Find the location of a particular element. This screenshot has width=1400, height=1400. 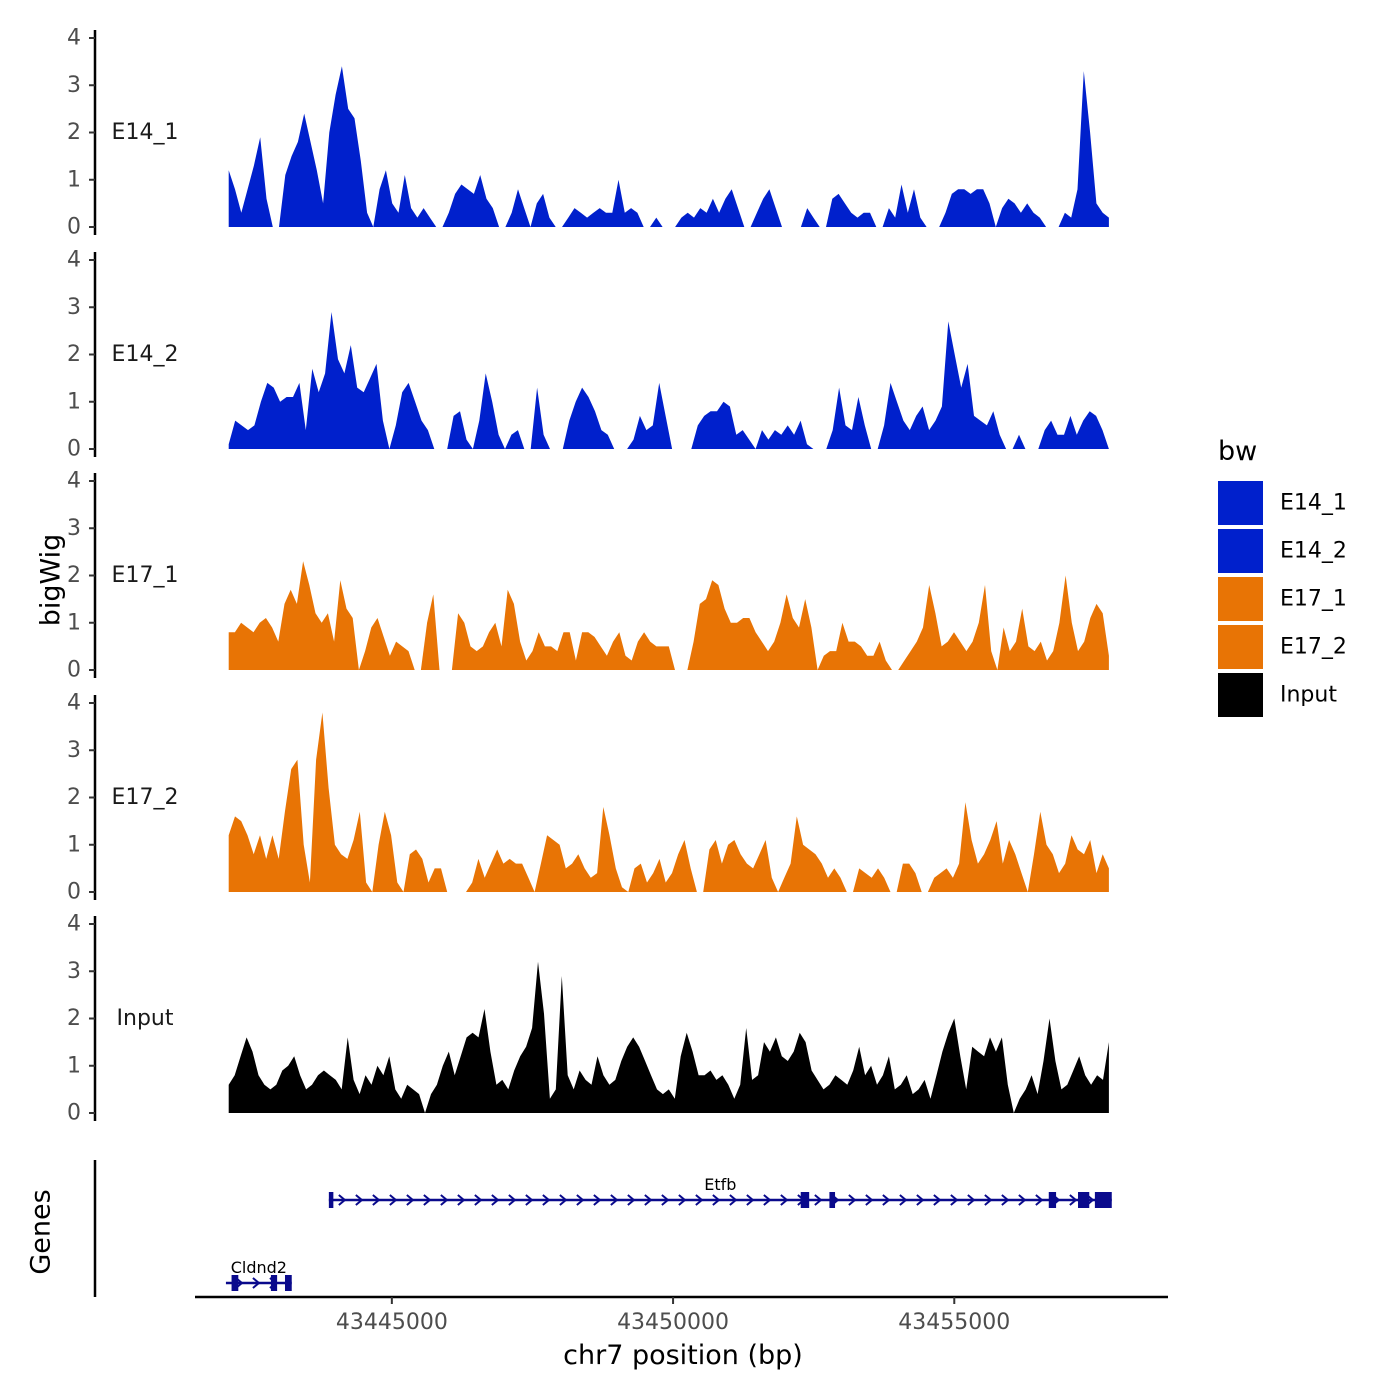

track-label-E17_2: E17_2 is located at coordinates (145, 797).